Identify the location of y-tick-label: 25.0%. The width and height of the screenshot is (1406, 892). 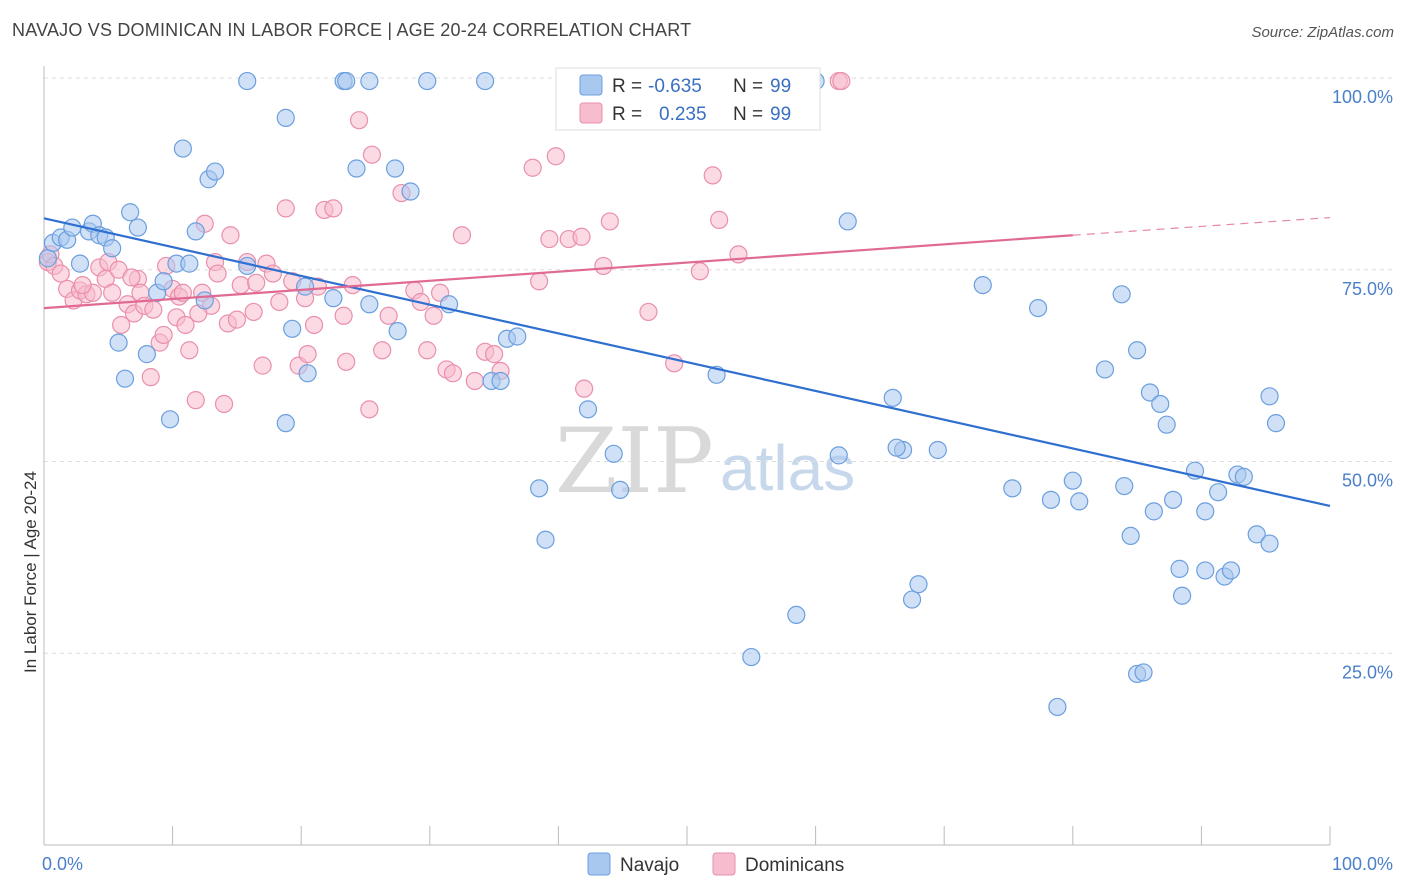
(1367, 672).